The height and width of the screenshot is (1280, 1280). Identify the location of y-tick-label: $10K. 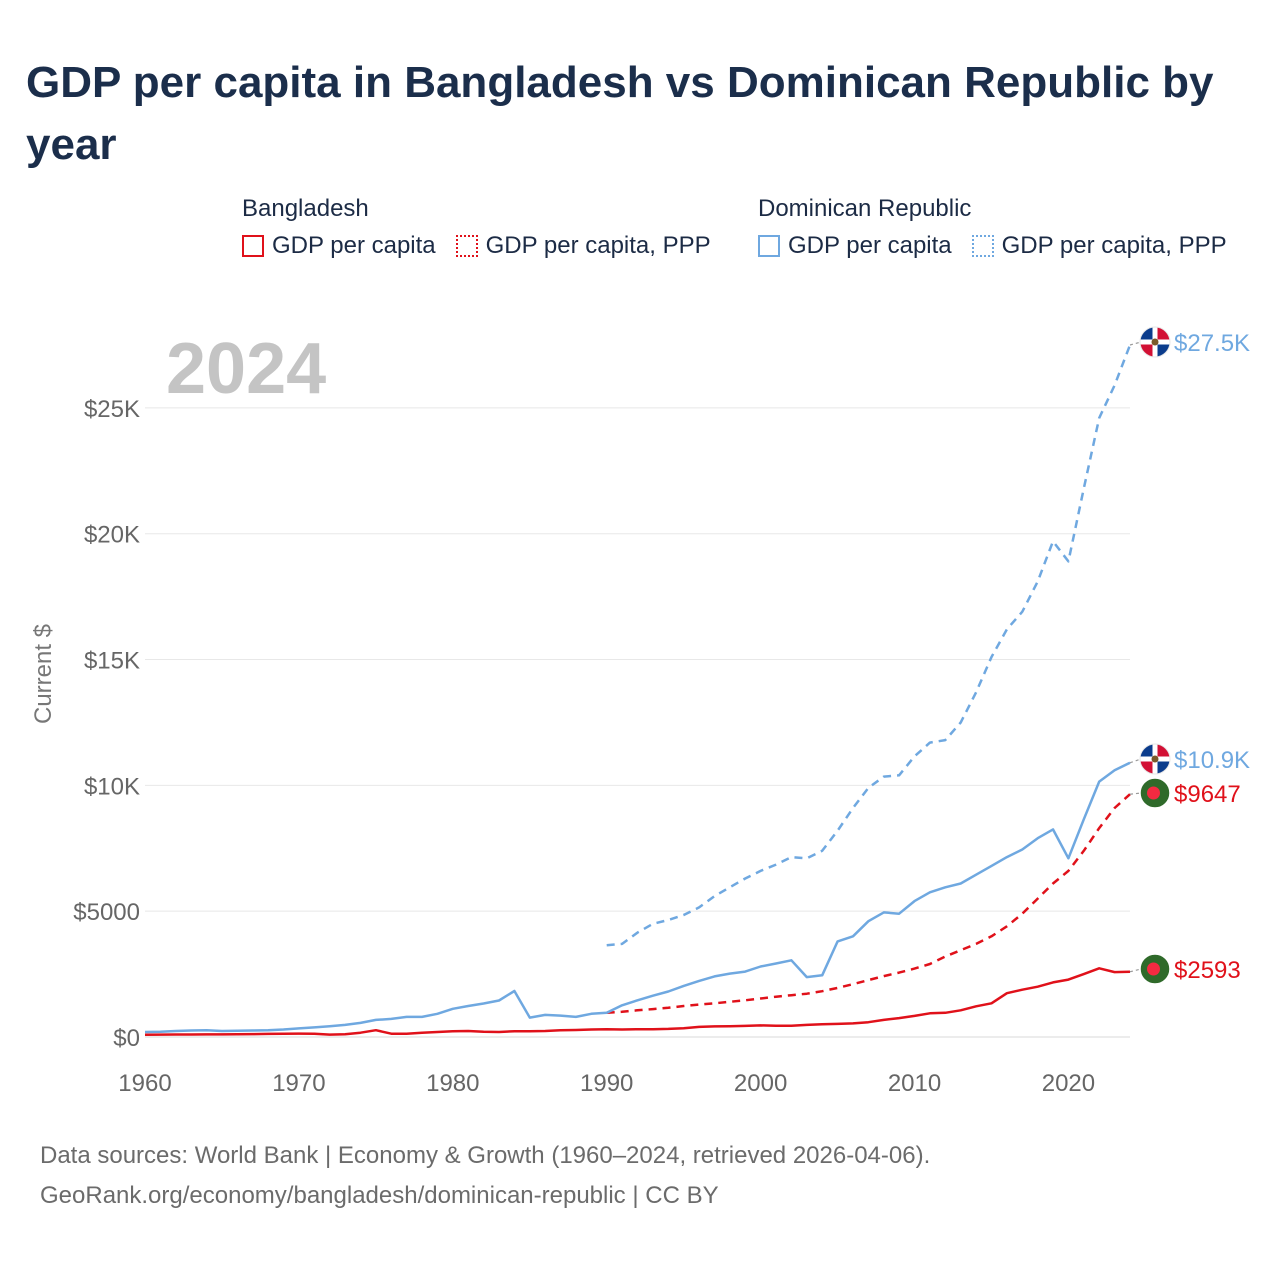
(112, 786).